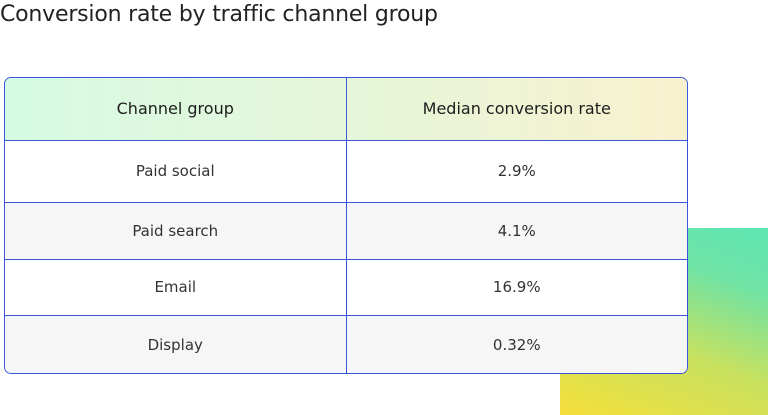 This screenshot has width=768, height=415. I want to click on rate-cell: 0.32%, so click(516, 344).